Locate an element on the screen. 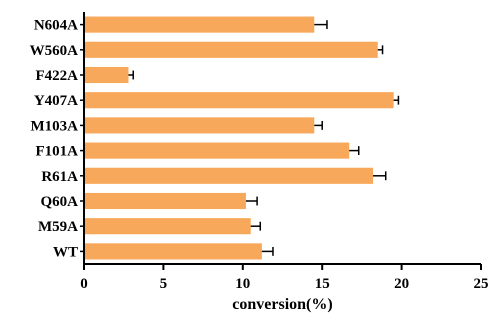  category-label-m103a: M103A is located at coordinates (55, 126).